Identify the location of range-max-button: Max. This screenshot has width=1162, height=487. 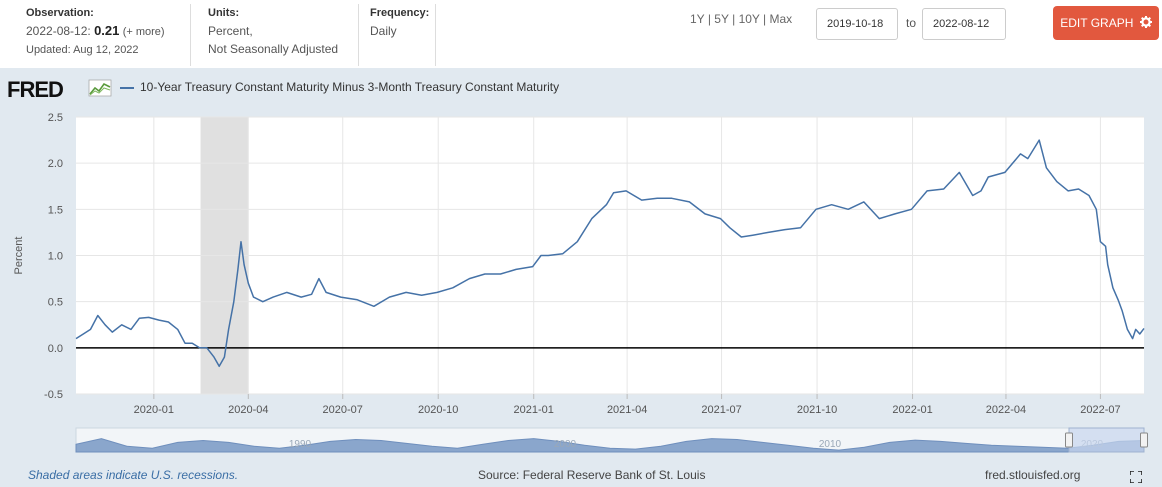
(781, 19).